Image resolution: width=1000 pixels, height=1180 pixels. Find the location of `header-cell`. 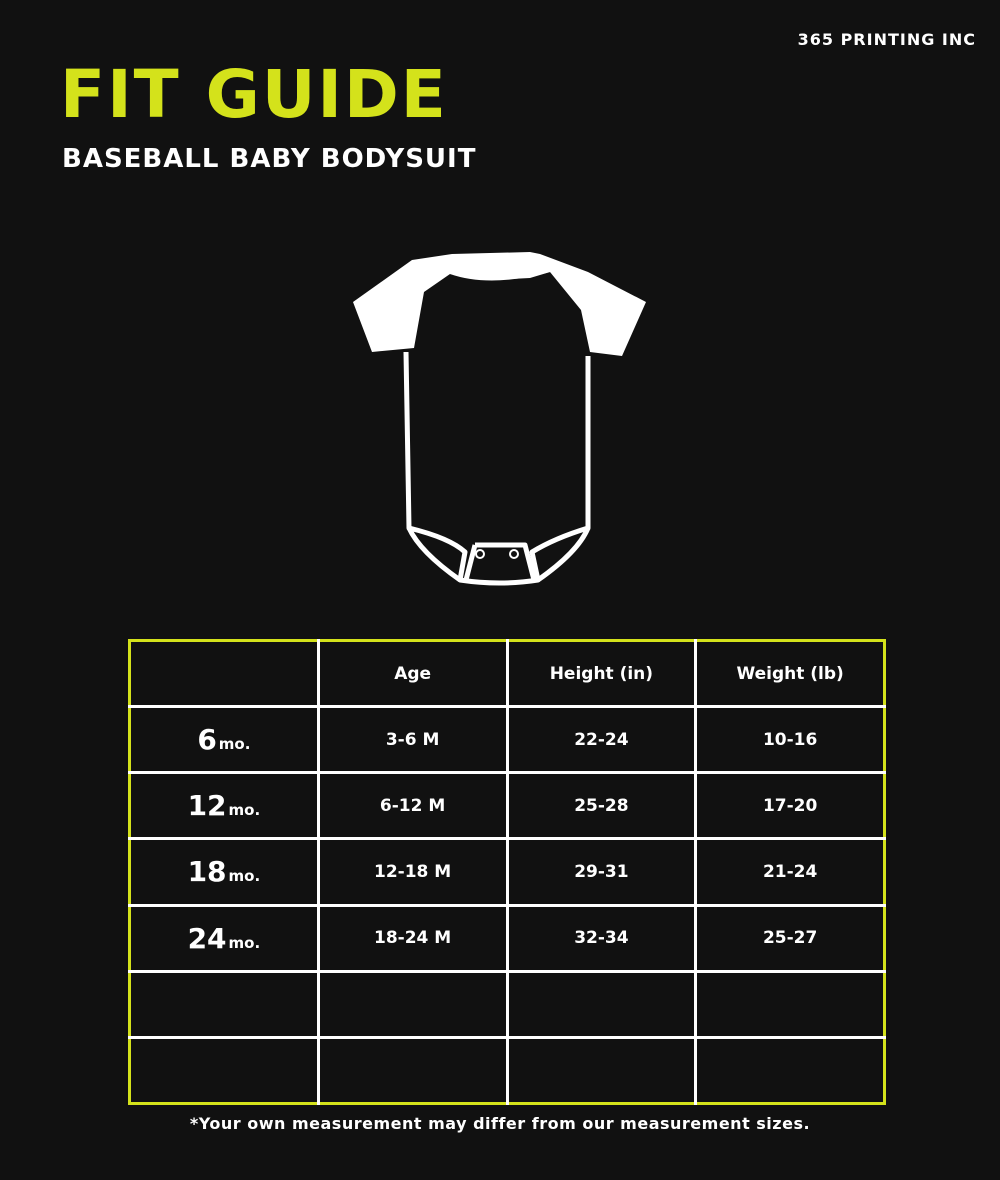

header-cell is located at coordinates (224, 674).